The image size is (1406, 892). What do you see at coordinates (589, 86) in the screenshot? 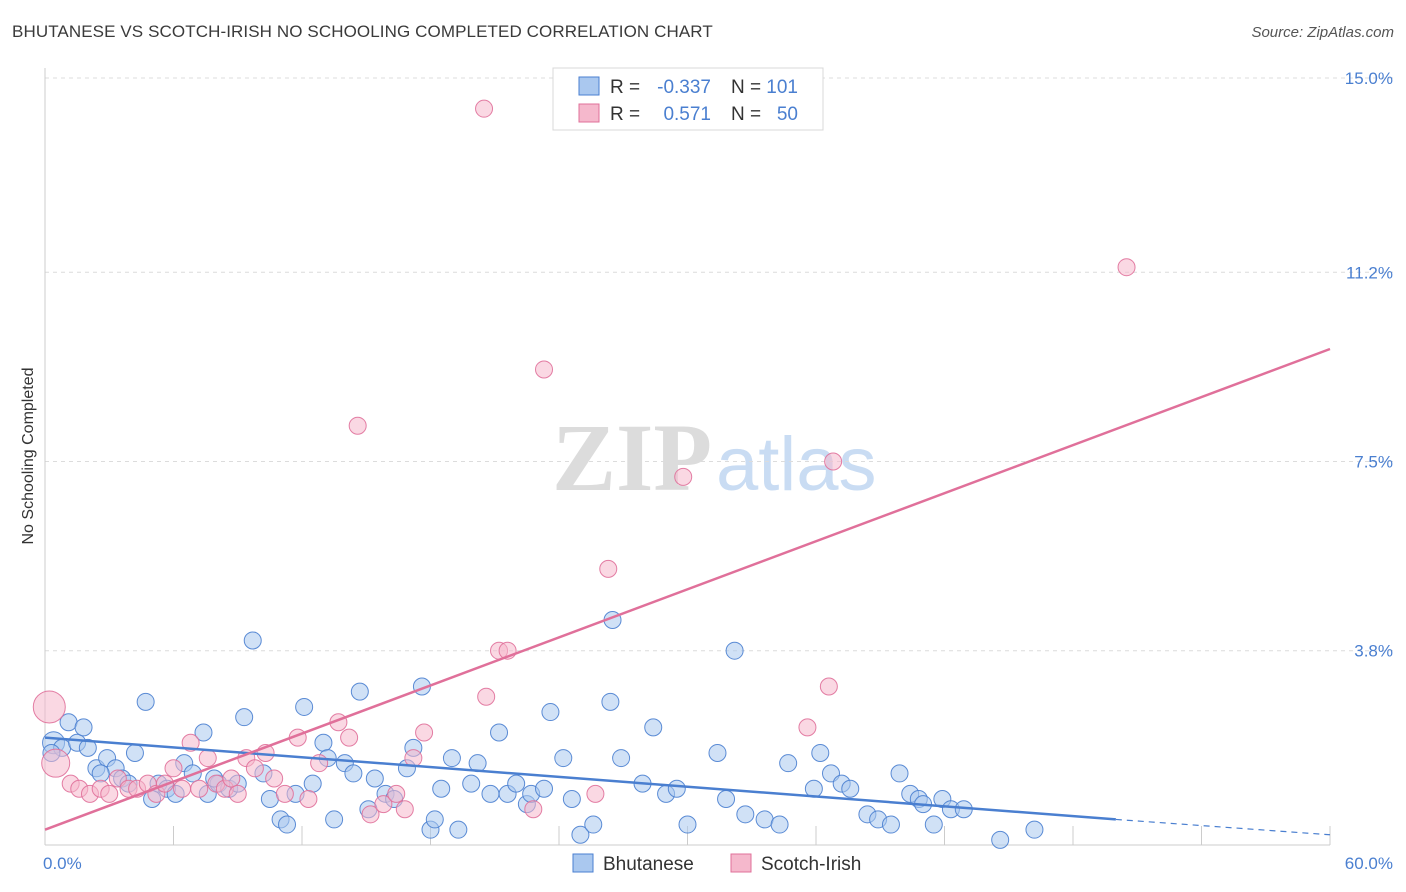
I see `legend-swatch-bhutanese` at bounding box center [589, 86].